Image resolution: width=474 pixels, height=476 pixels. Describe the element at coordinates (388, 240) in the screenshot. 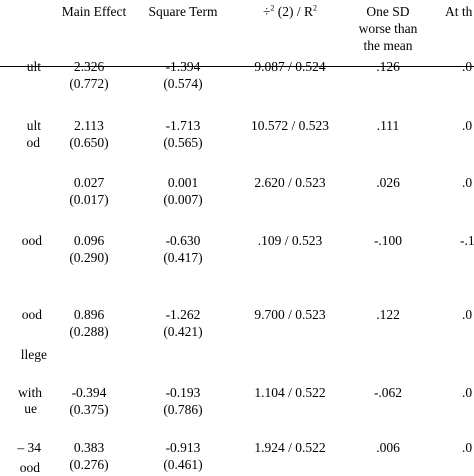

I see `one-sd-value: -.100` at that location.